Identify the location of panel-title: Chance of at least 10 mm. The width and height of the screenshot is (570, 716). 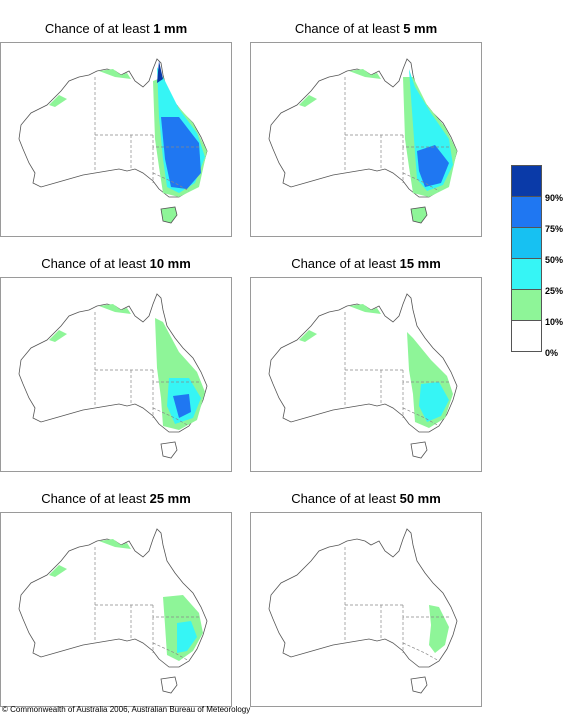
(116, 263).